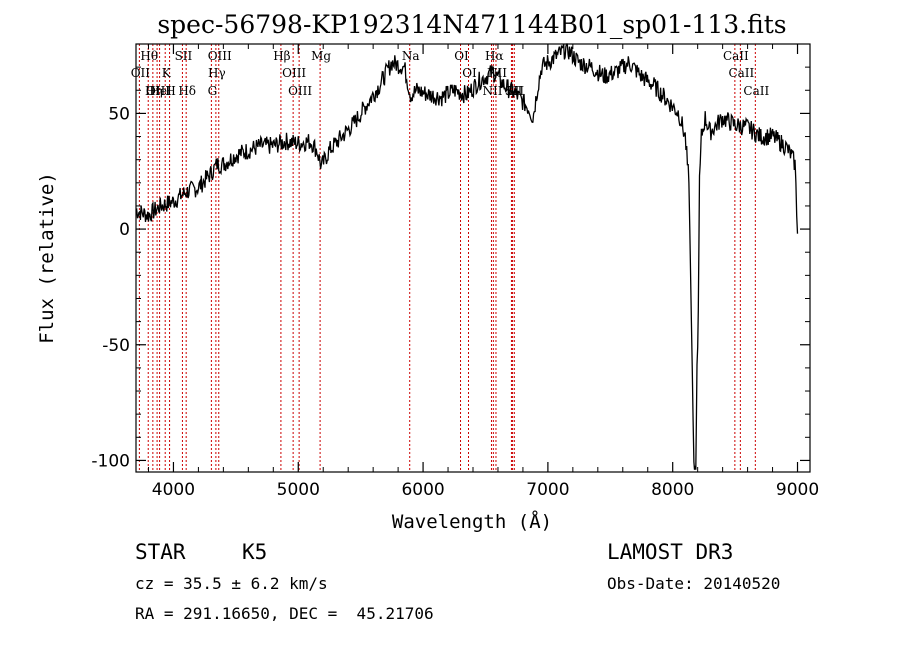 The height and width of the screenshot is (649, 900). I want to click on y-tick-label: -100, so click(110, 461).